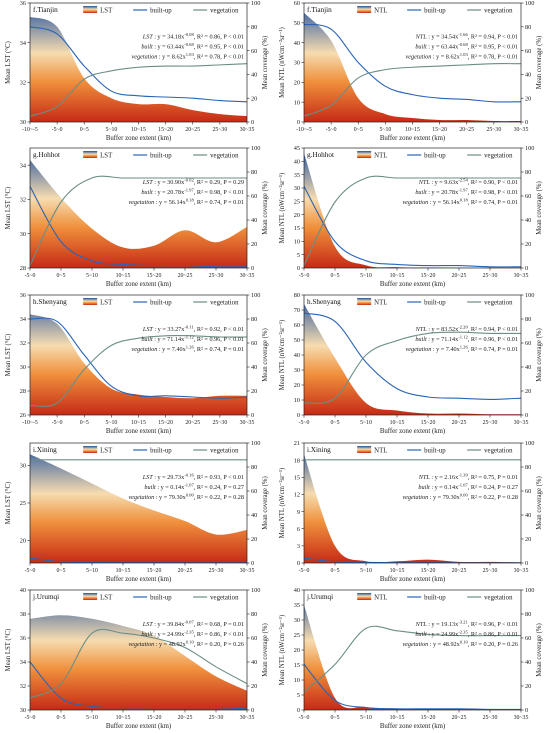  Describe the element at coordinates (297, 310) in the screenshot. I see `y-tick-label: 70` at that location.